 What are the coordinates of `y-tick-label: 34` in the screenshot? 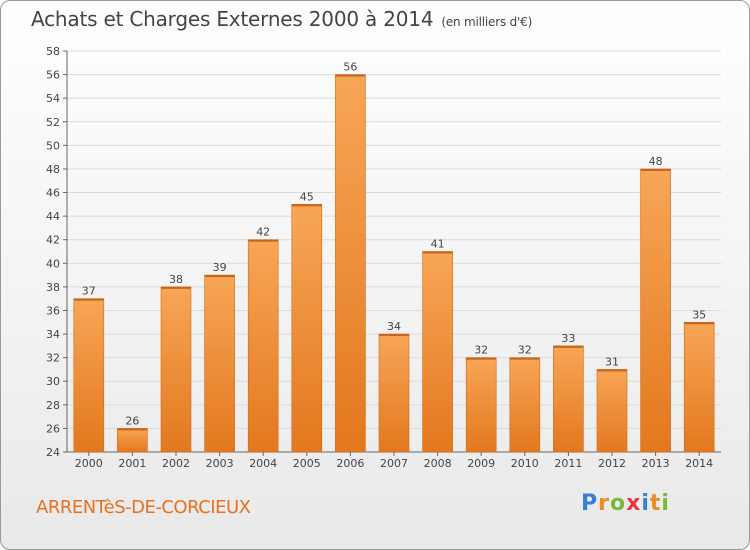 It's located at (53, 334).